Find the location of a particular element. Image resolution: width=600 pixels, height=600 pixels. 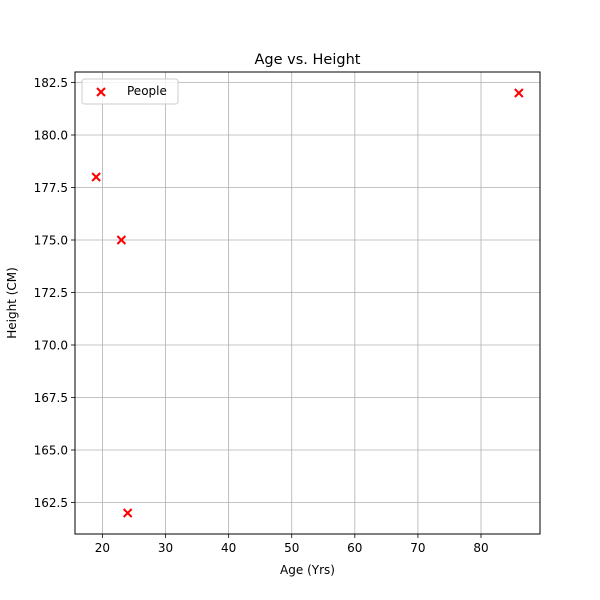

y-tick-label: 180.0 is located at coordinates (51, 136).